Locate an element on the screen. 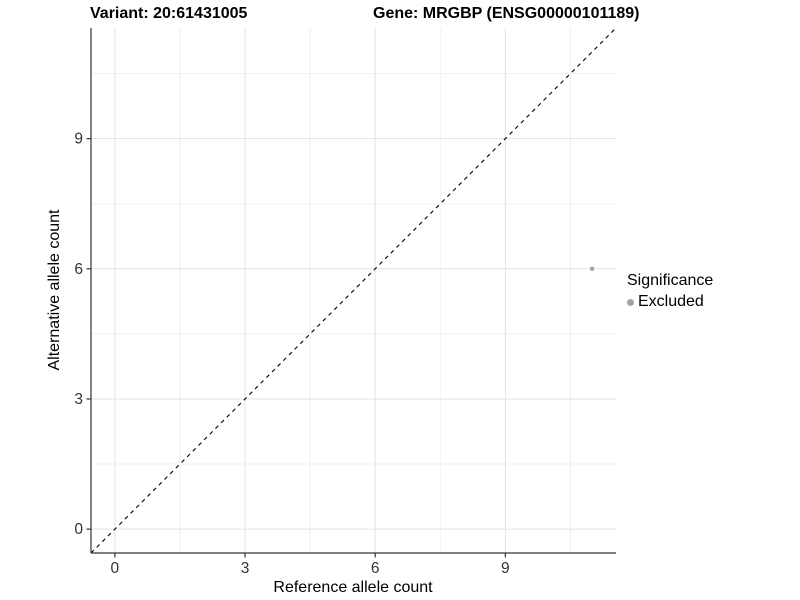 The width and height of the screenshot is (800, 600). y-axis-title: Alternative allele count is located at coordinates (54, 290).